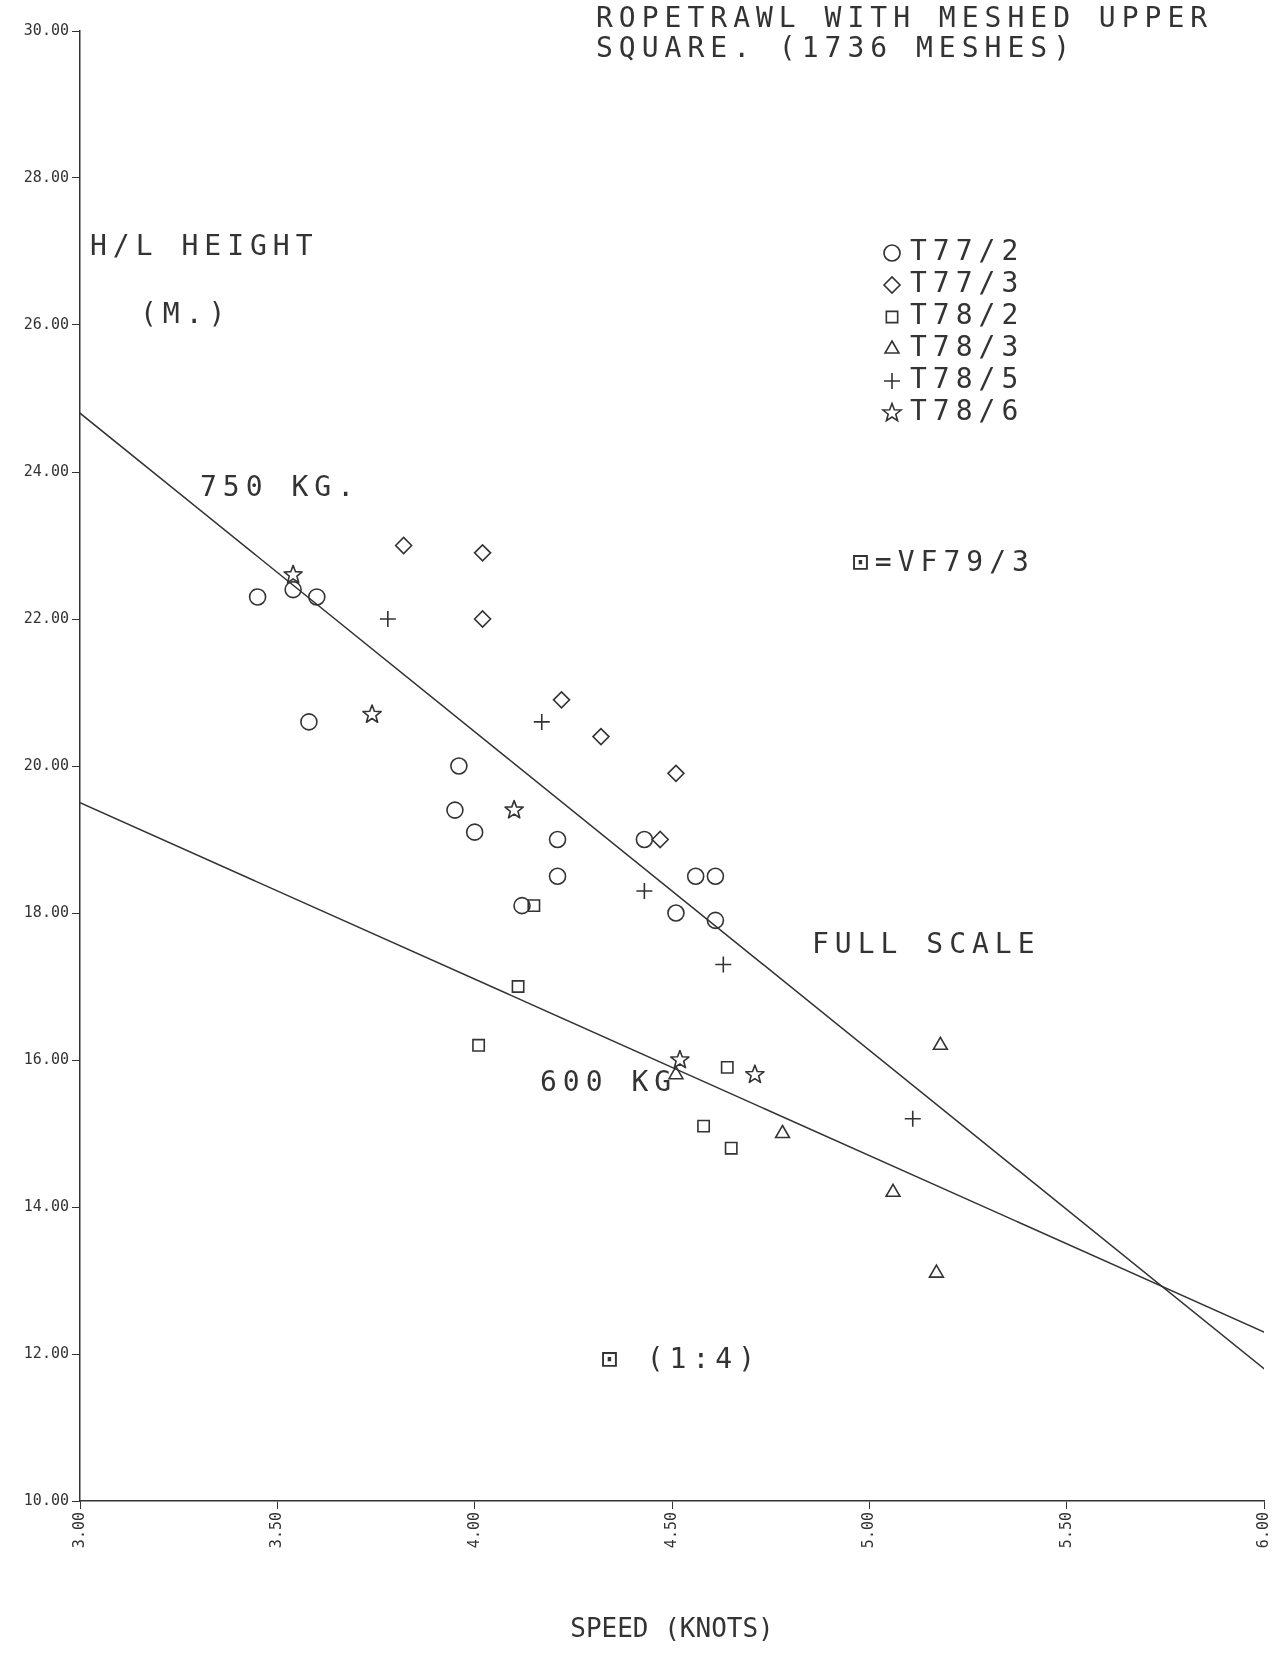  What do you see at coordinates (672, 1628) in the screenshot?
I see `x-axis-title: SPEED (KNOTS)` at bounding box center [672, 1628].